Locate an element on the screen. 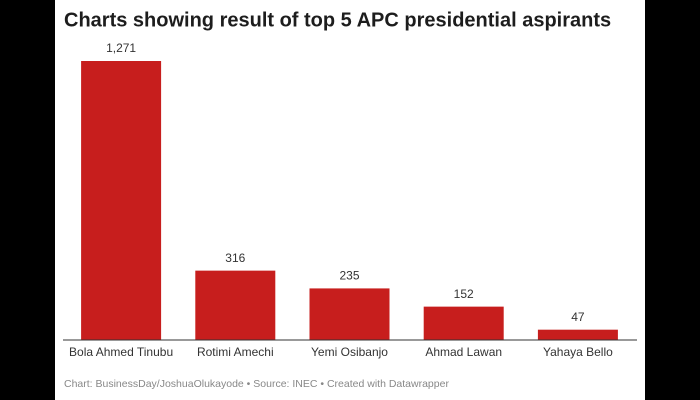  x-tick-label: Ahmad Lawan is located at coordinates (463, 352).